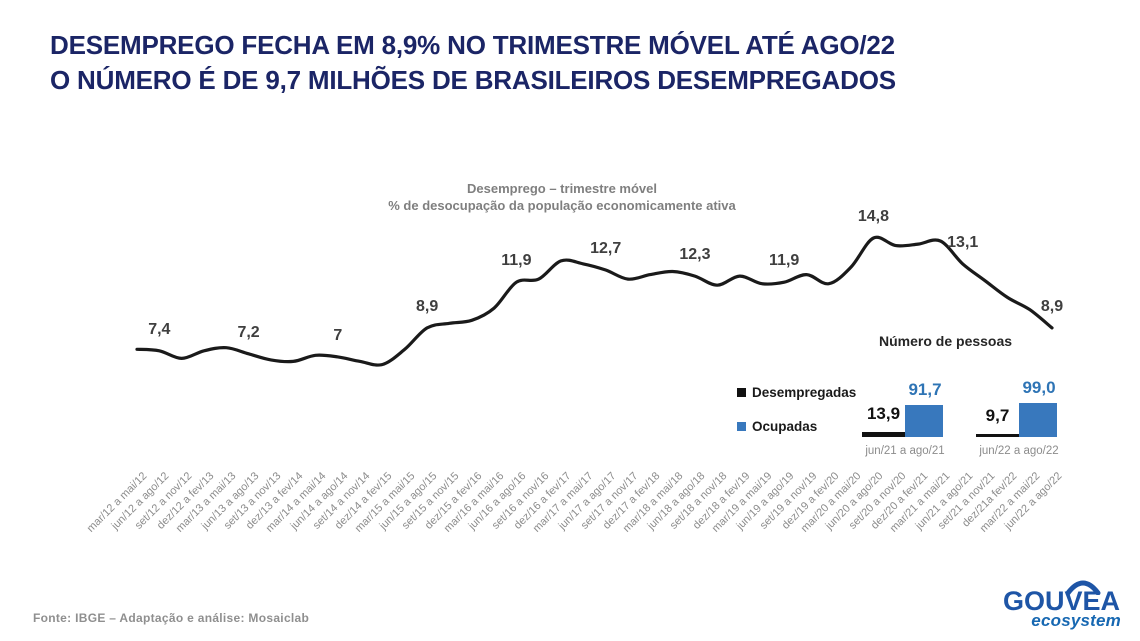 This screenshot has width=1140, height=641. I want to click on data-label: 13,1, so click(963, 242).